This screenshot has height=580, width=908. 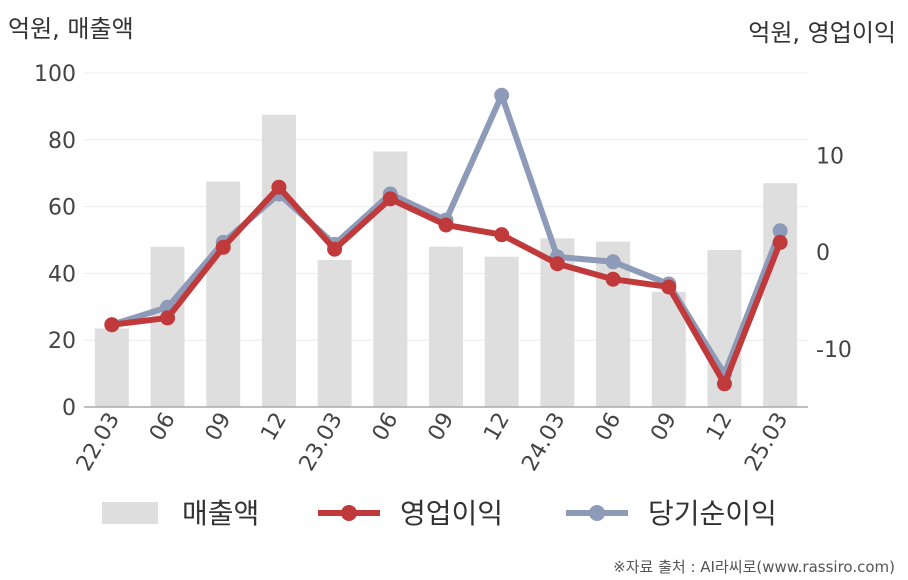 What do you see at coordinates (823, 253) in the screenshot?
I see `right-tick-label: 0` at bounding box center [823, 253].